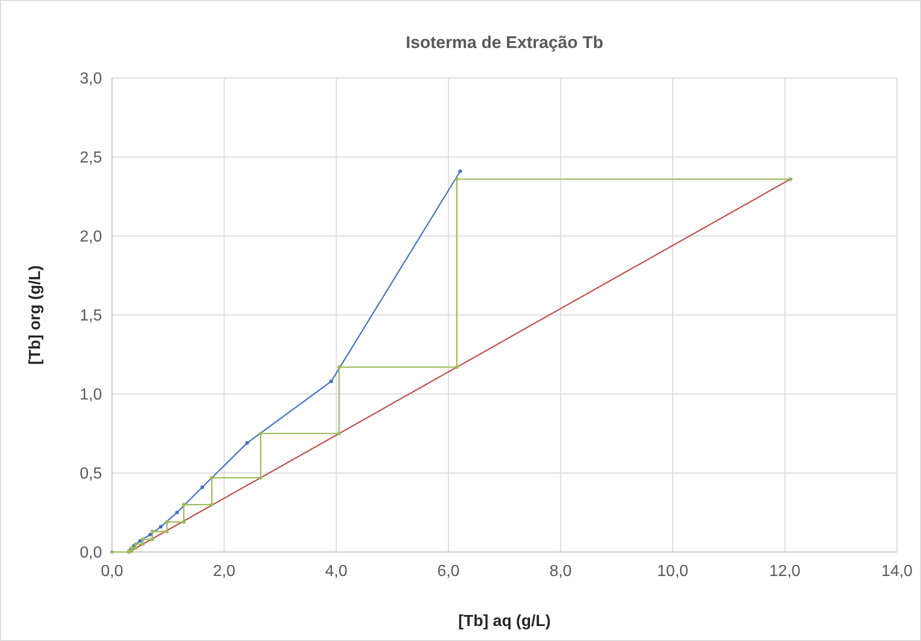 The image size is (921, 641). I want to click on y-tick-label: 0,0, so click(91, 553).